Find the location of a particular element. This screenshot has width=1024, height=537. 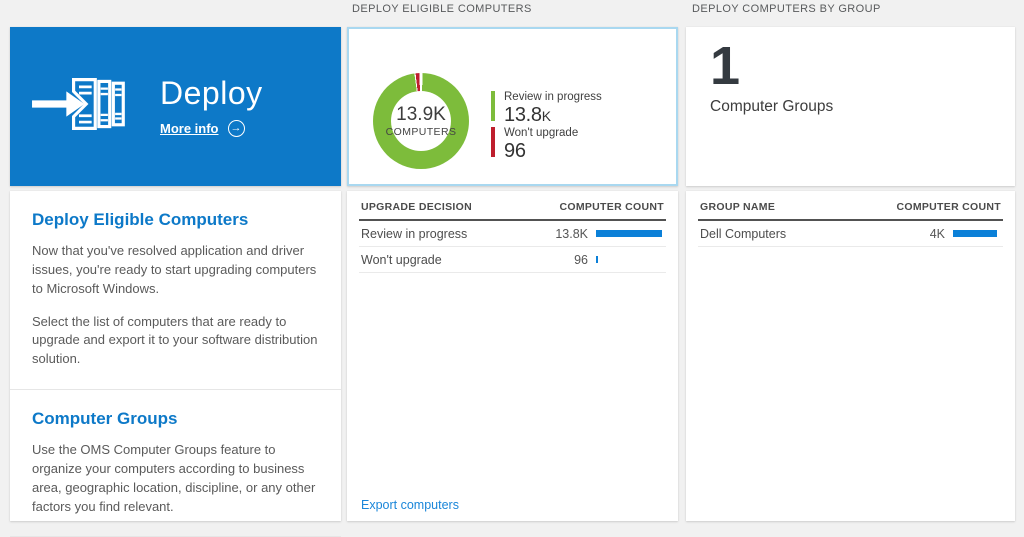

column-header-group-name: GROUP NAME is located at coordinates (738, 207).